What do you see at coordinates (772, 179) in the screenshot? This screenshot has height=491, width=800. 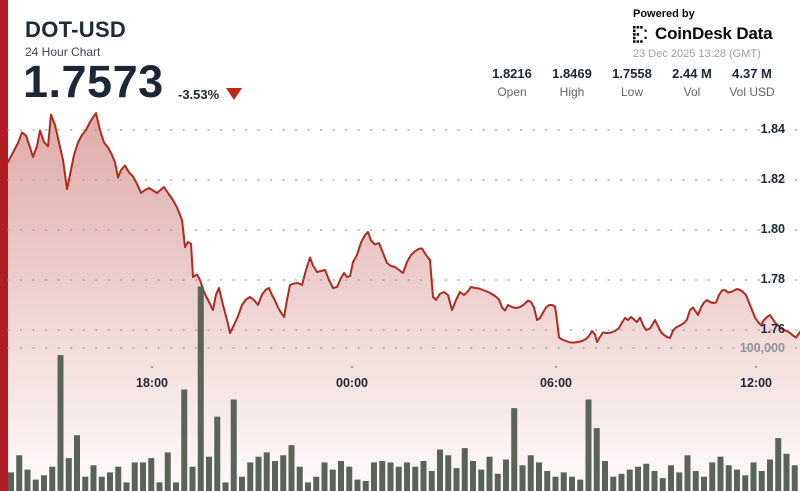 I see `y-axis-label: 1.82` at bounding box center [772, 179].